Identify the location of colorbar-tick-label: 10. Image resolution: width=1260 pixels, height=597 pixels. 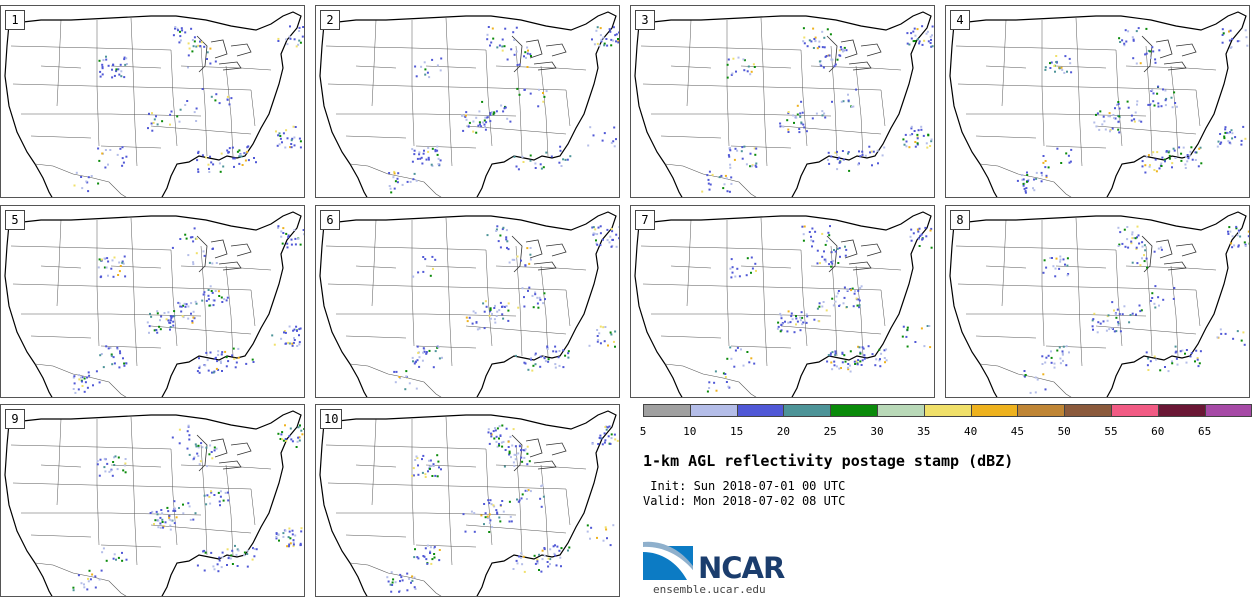
(690, 431).